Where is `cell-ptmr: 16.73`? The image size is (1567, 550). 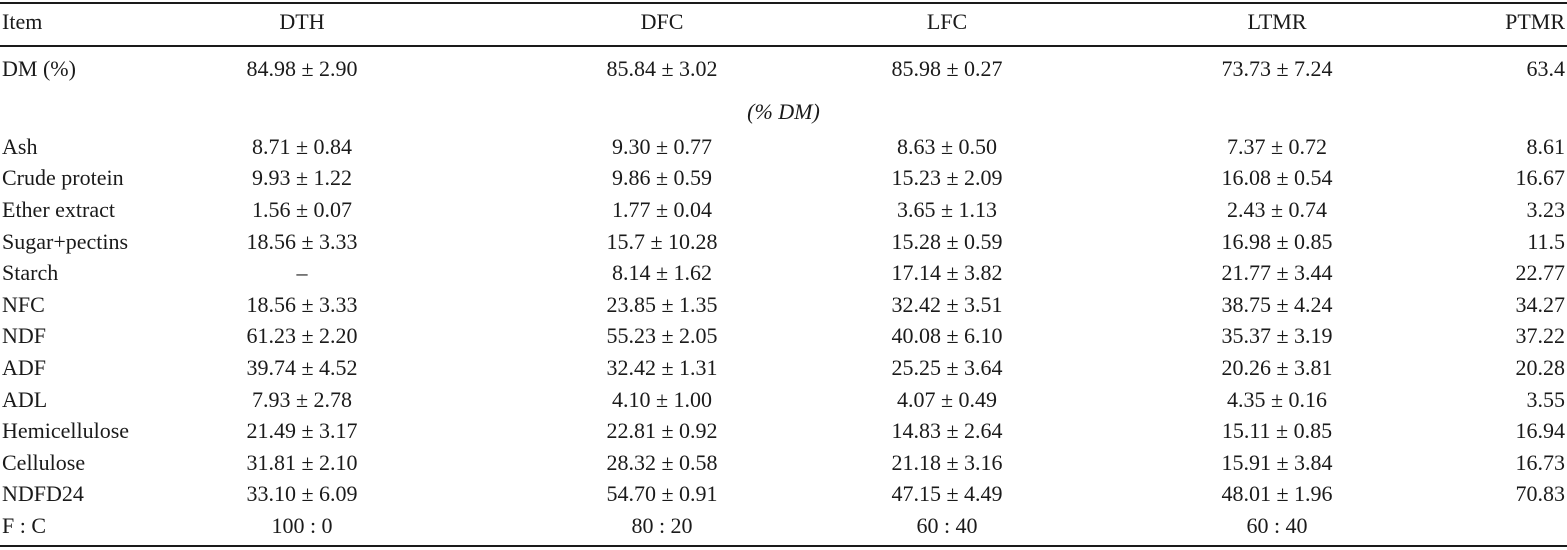 cell-ptmr: 16.73 is located at coordinates (1540, 462).